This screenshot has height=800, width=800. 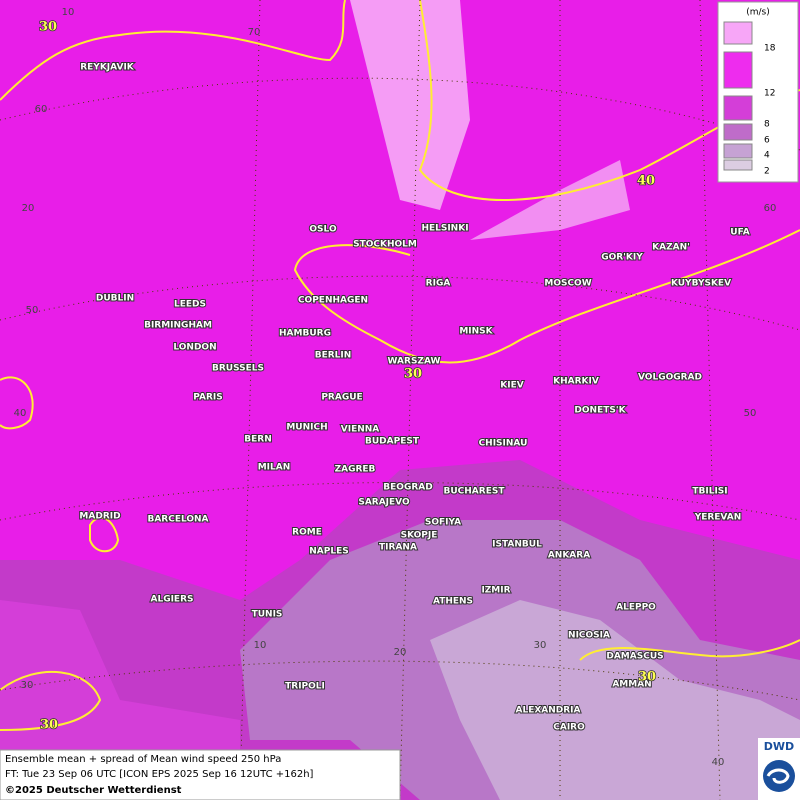 I want to click on city-label: VIENNA, so click(x=360, y=430).